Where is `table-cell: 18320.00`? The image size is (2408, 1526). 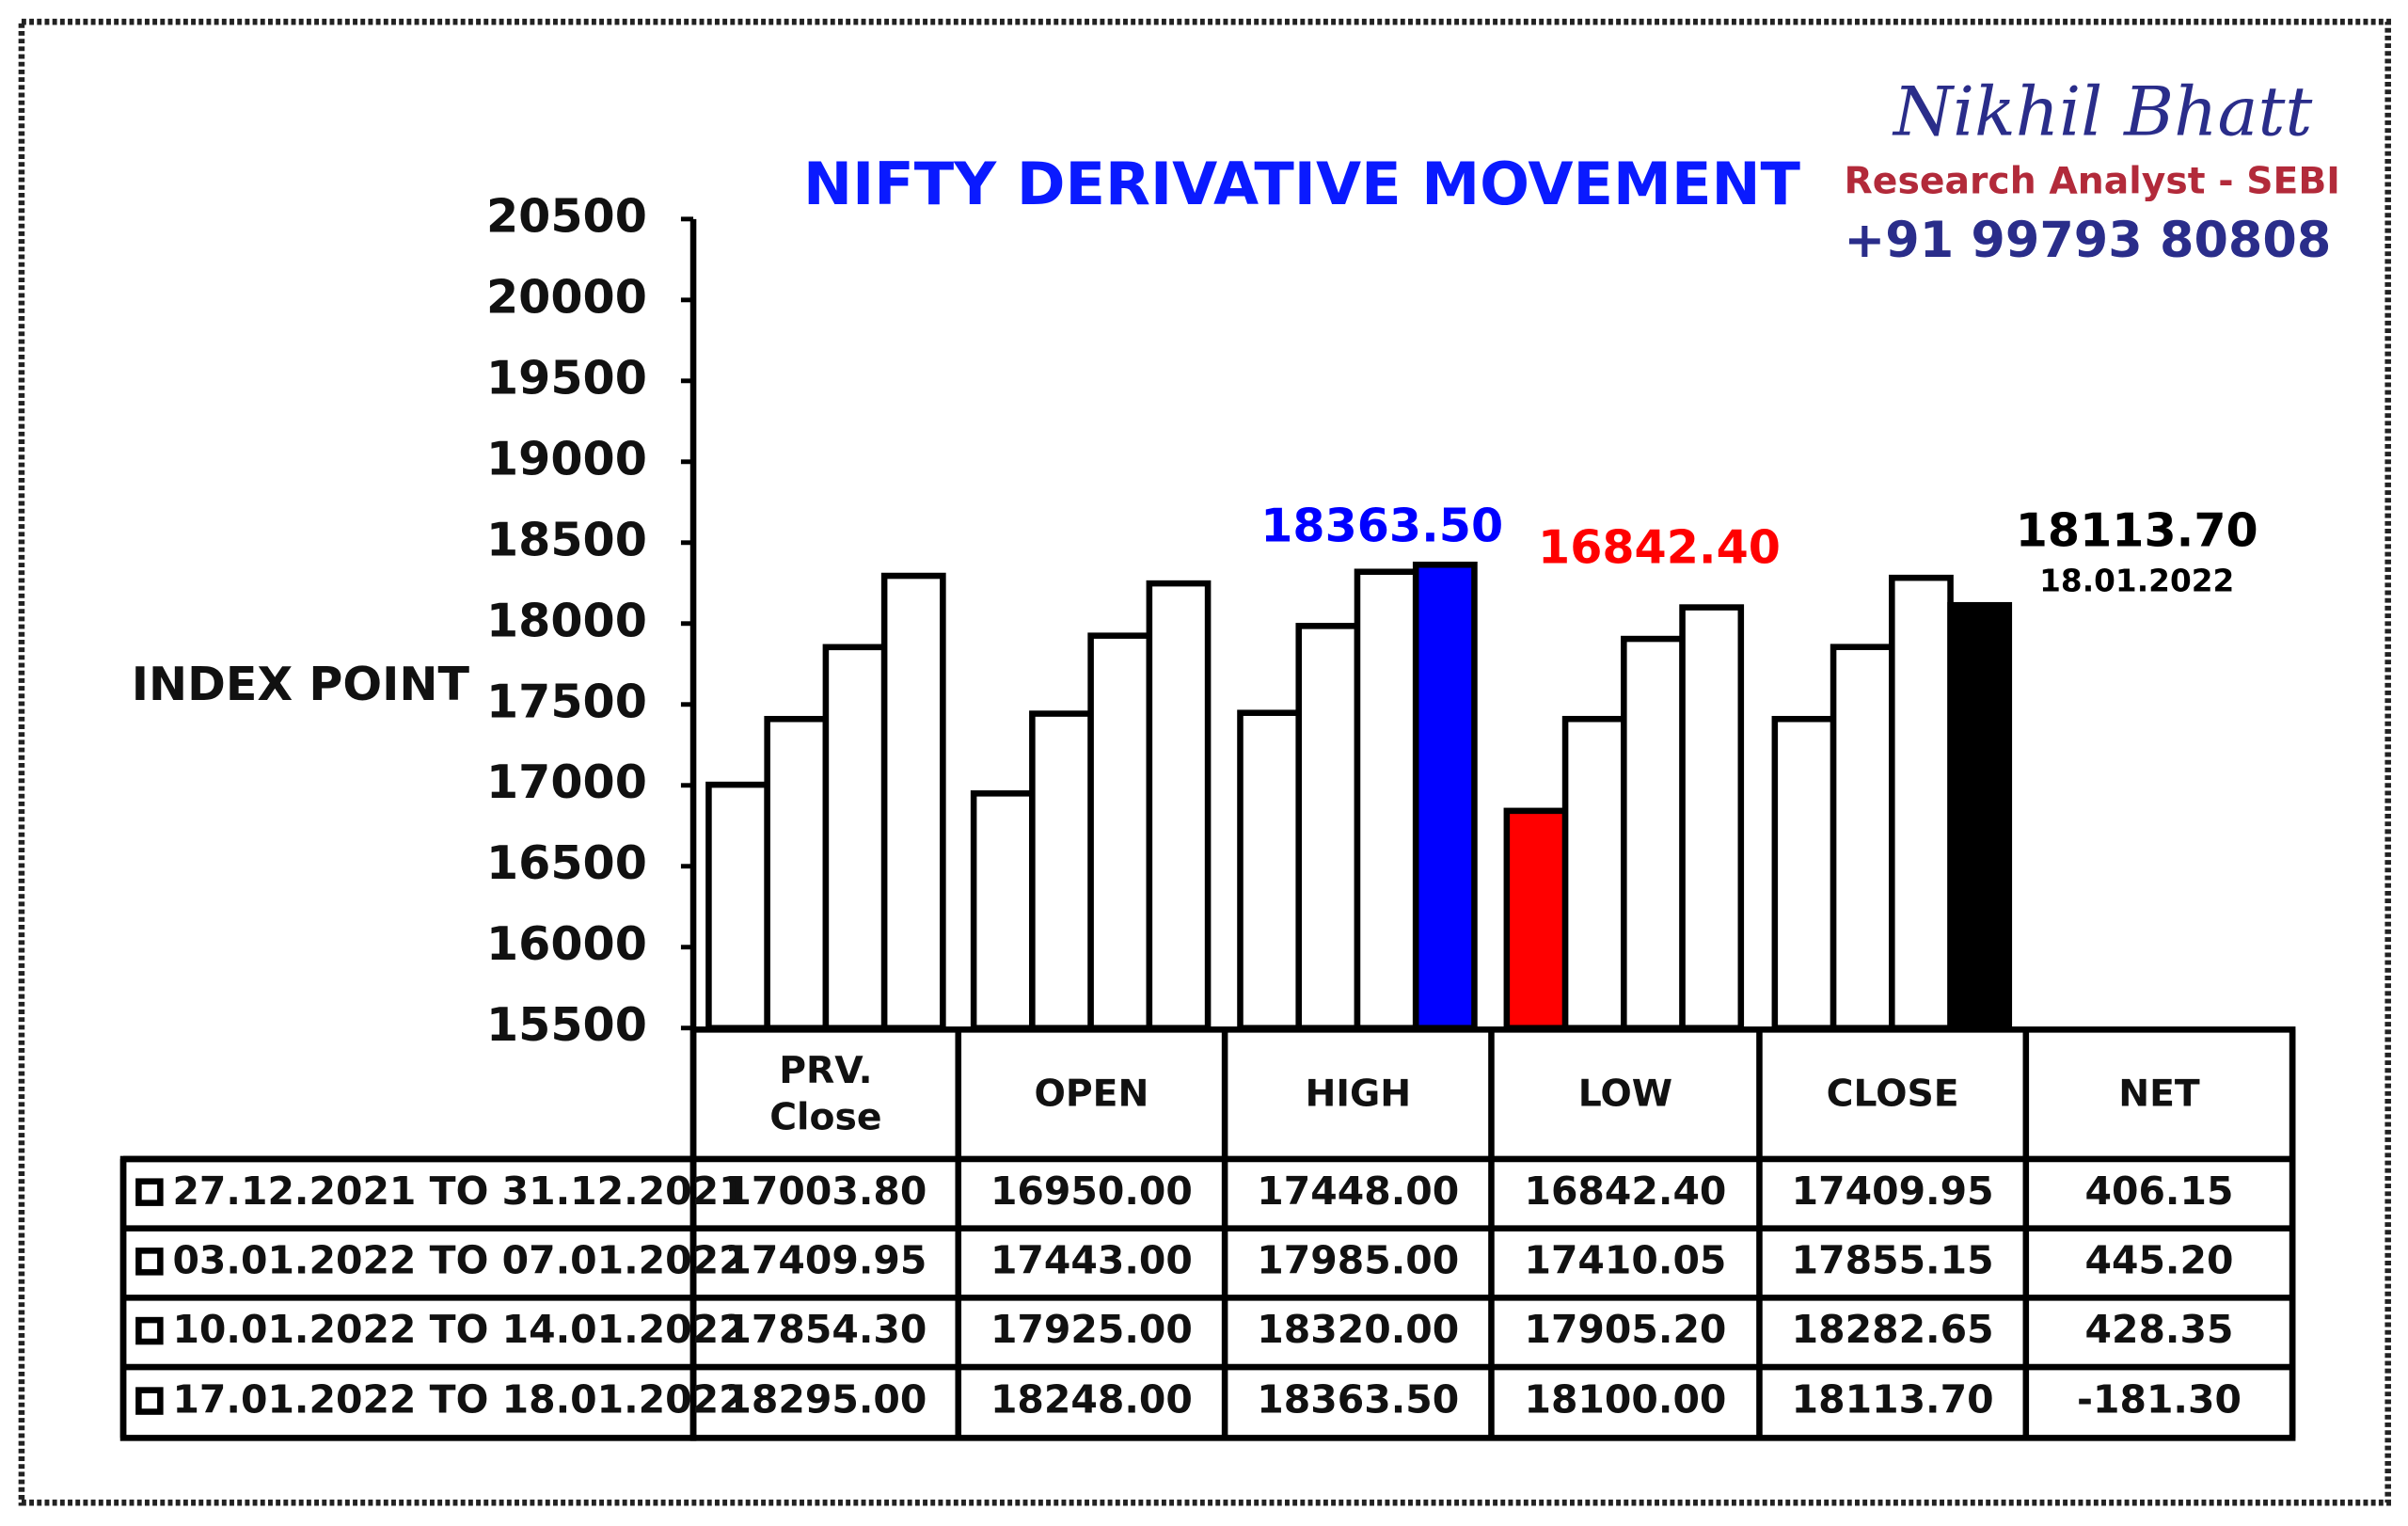 table-cell: 18320.00 is located at coordinates (1358, 1329).